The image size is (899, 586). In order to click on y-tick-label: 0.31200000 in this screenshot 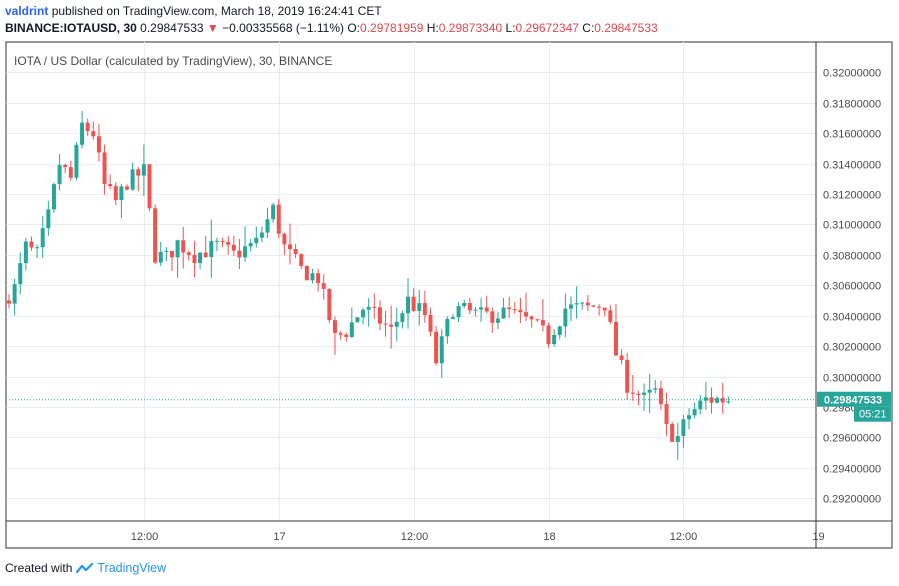, I will do `click(852, 196)`.